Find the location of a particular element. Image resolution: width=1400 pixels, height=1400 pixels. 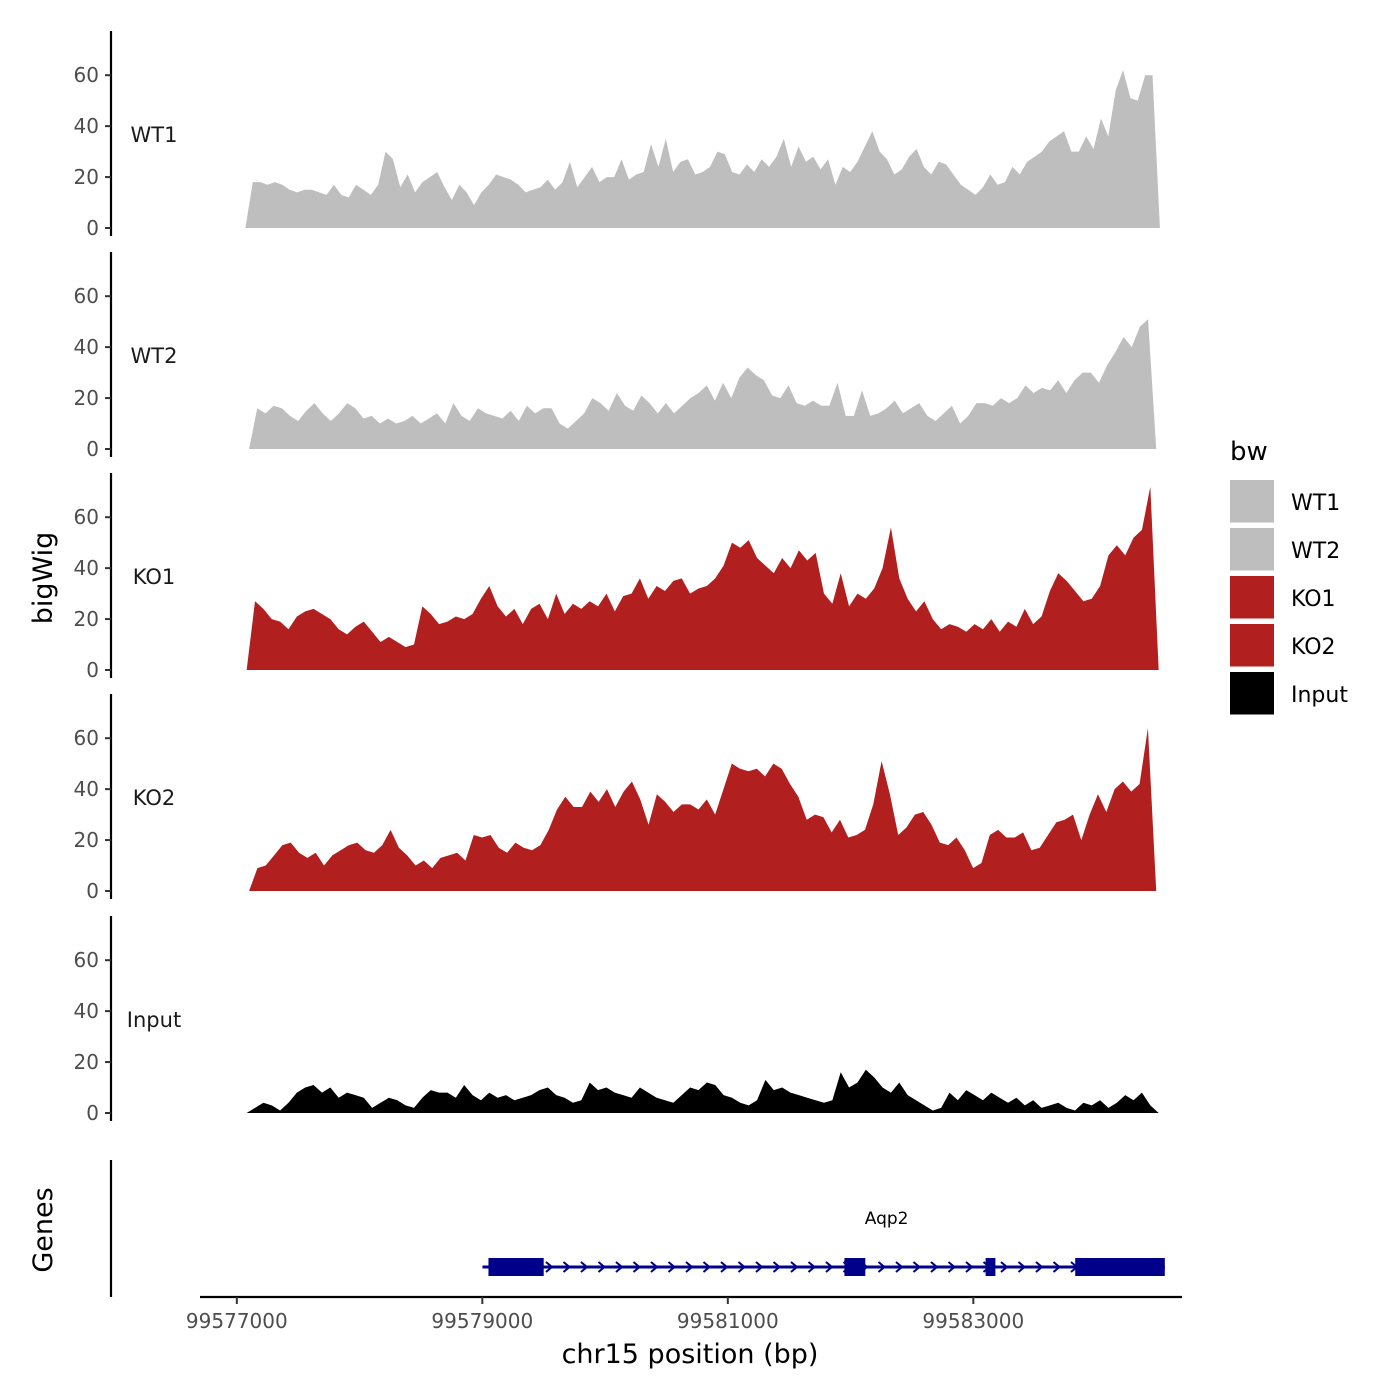

x-axis: 99577000 99579000 99581000 99583000 is located at coordinates (684, 1314).